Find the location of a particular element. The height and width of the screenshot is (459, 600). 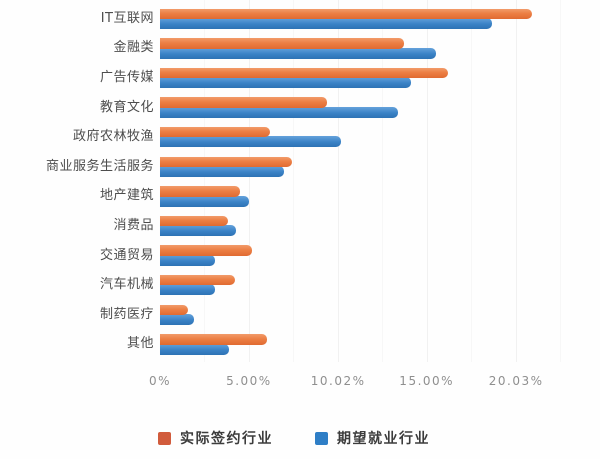

x-tick-label: 15.00% is located at coordinates (427, 381).